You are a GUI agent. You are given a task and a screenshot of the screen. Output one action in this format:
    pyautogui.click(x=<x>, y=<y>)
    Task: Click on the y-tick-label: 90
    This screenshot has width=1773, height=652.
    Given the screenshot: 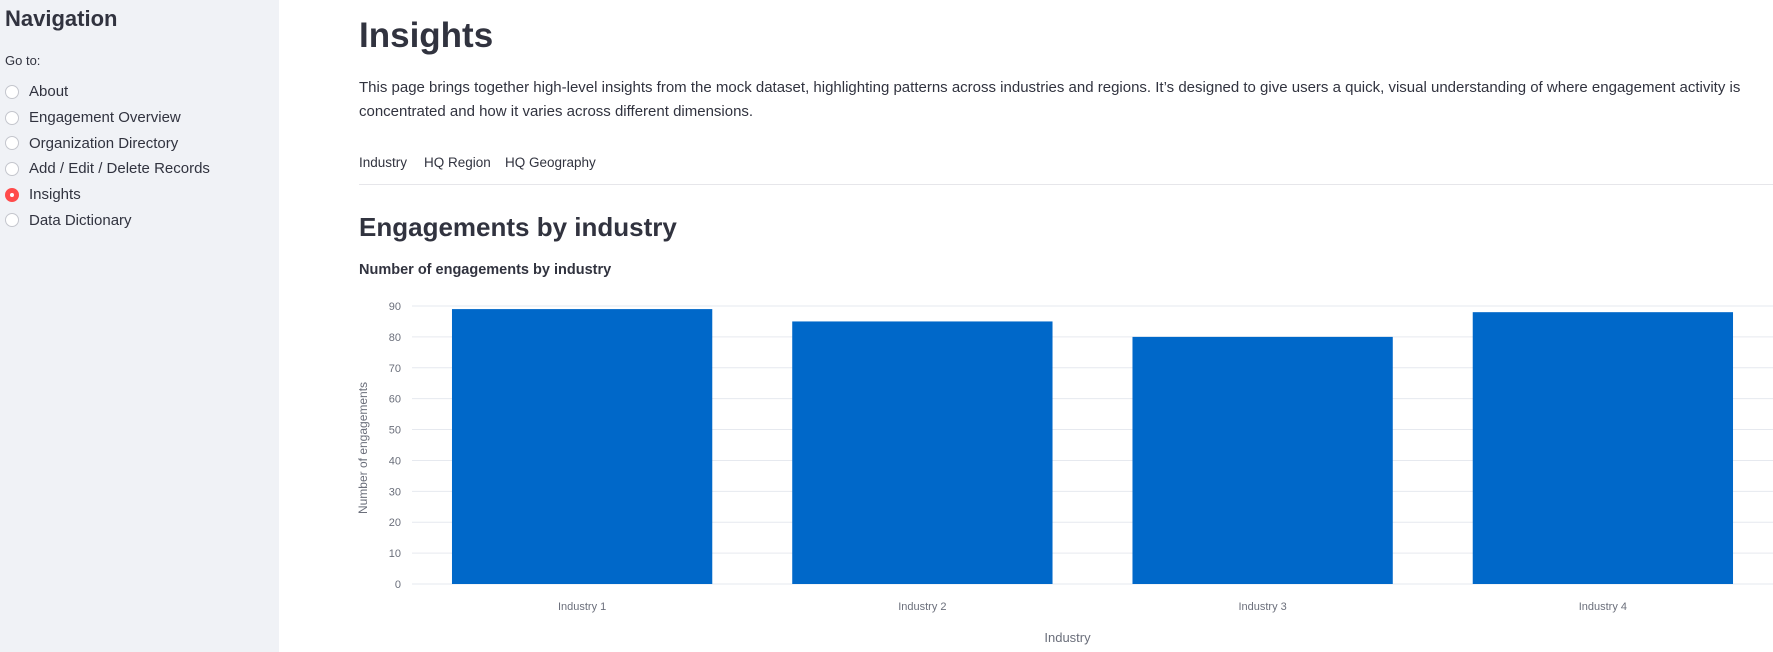 What is the action you would take?
    pyautogui.click(x=395, y=307)
    